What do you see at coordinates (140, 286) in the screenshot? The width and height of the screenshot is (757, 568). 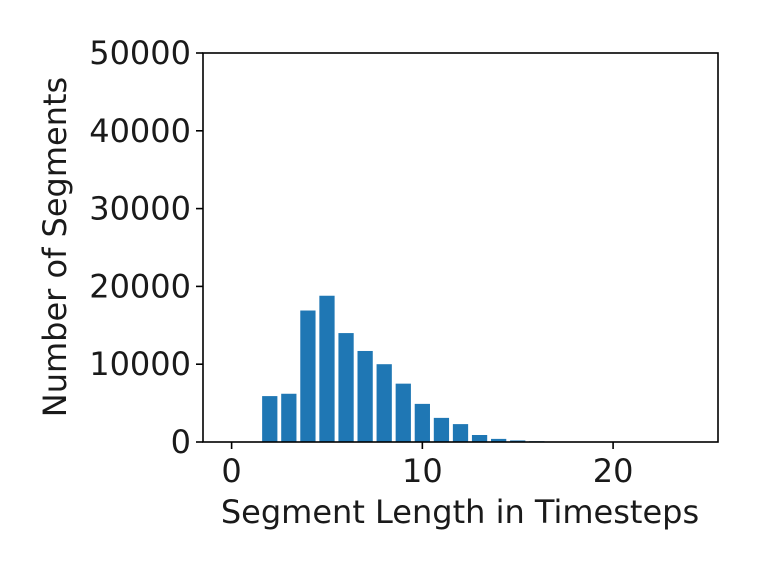 I see `y-tick-label: 20000` at bounding box center [140, 286].